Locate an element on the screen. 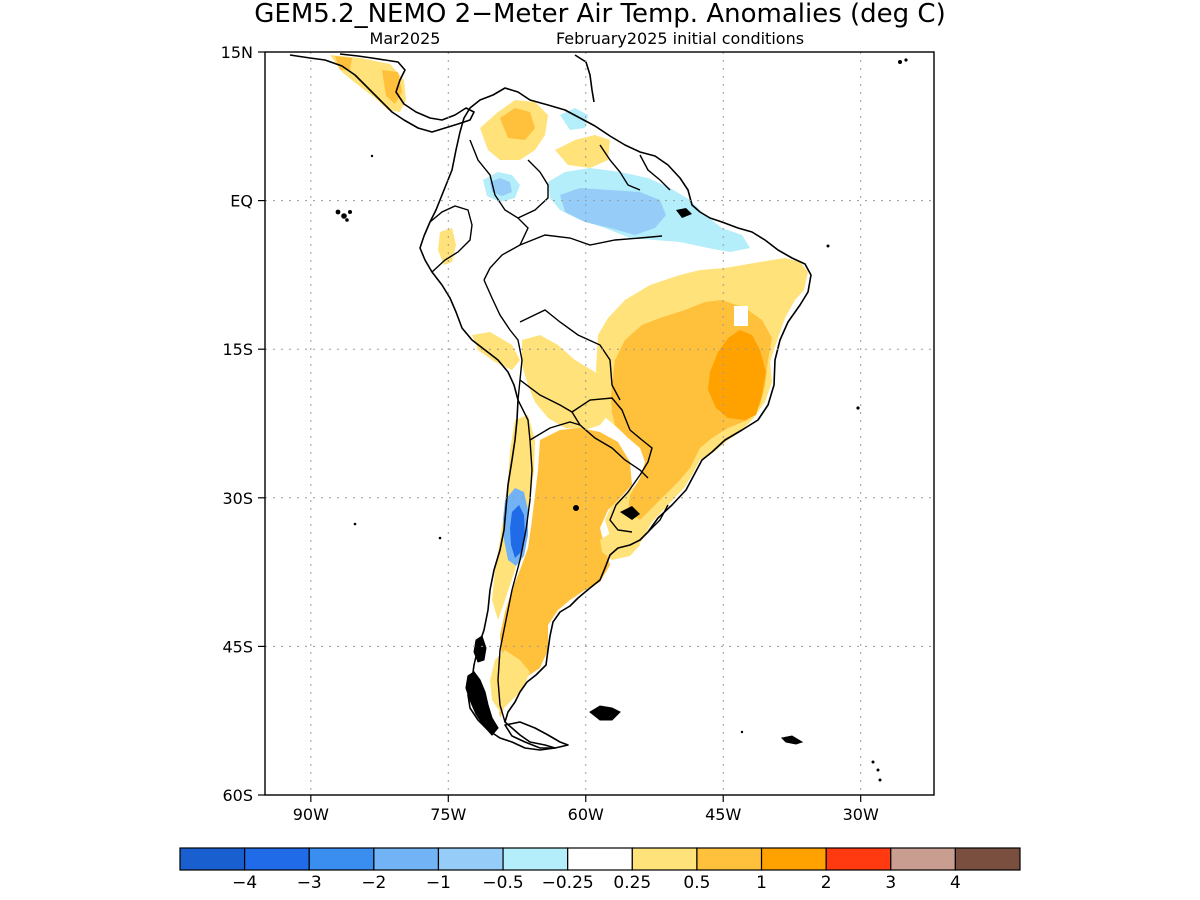 This screenshot has width=1200, height=900. coastline-galapagos is located at coordinates (343, 215).